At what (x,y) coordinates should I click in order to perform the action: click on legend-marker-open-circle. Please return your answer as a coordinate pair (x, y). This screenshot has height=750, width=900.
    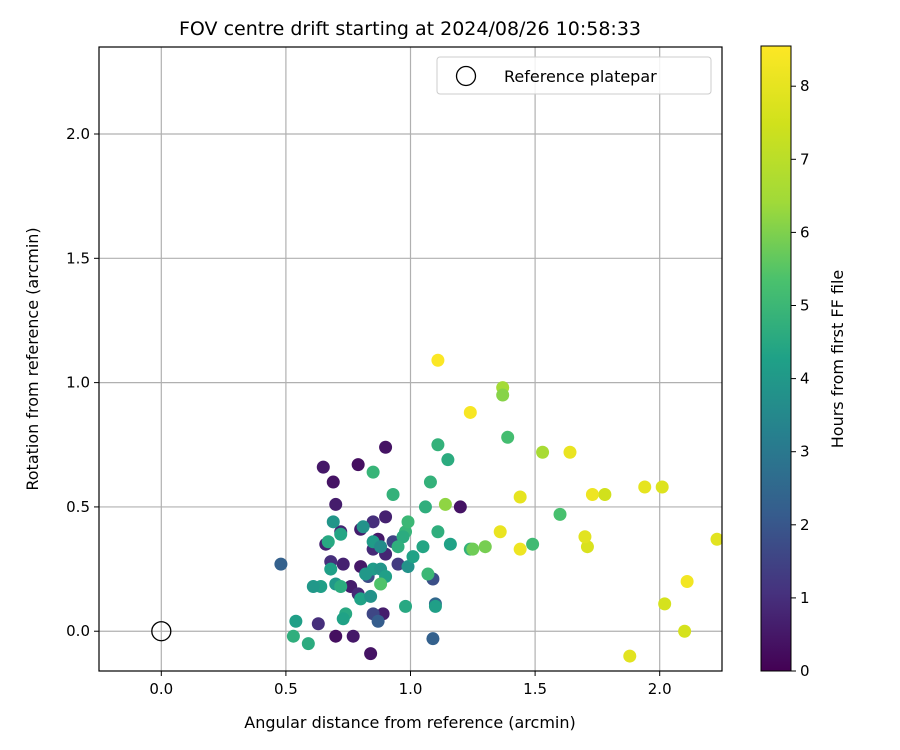
    Looking at the image, I should click on (466, 76).